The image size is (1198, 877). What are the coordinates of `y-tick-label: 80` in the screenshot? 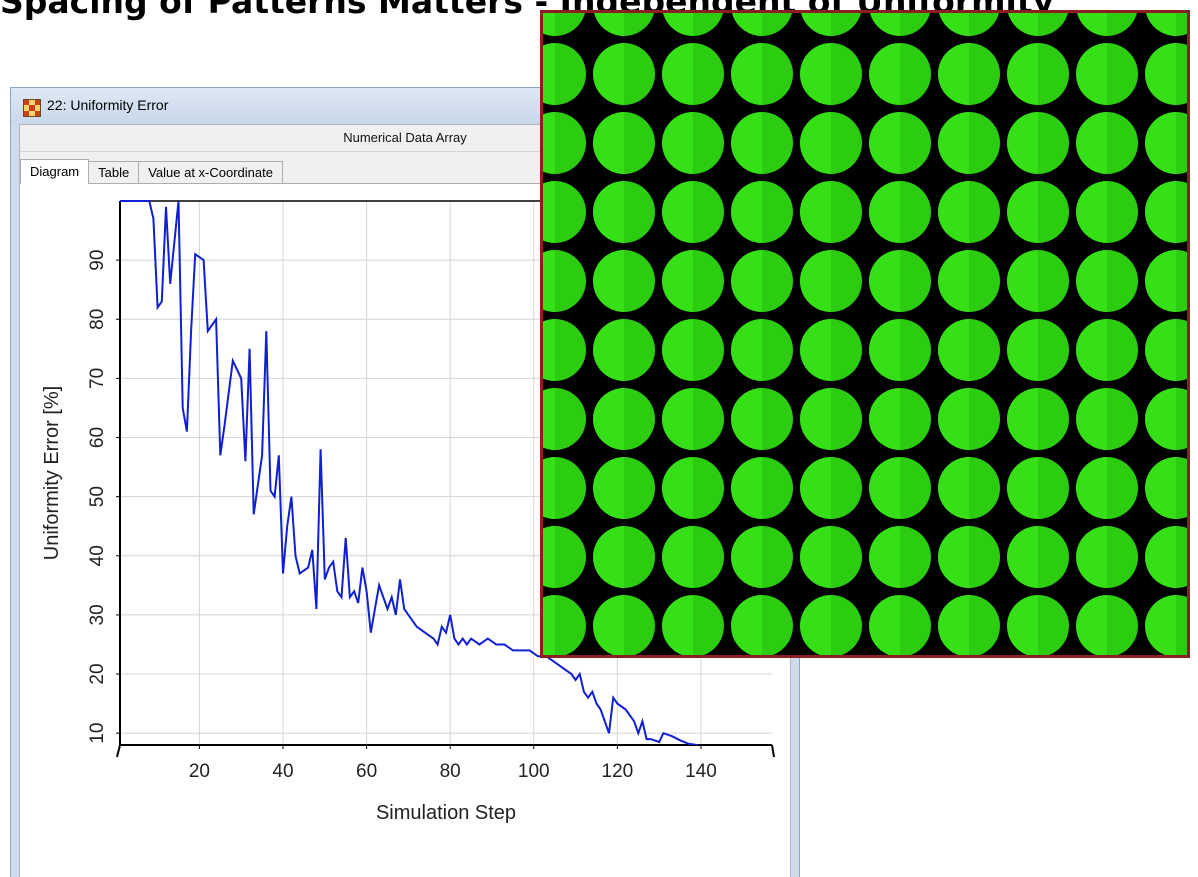 It's located at (97, 319).